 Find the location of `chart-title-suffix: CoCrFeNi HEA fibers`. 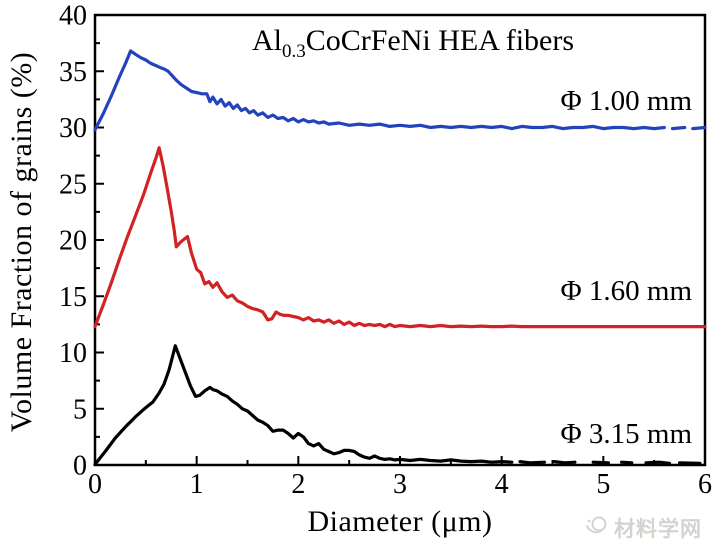

chart-title-suffix: CoCrFeNi HEA fibers is located at coordinates (440, 40).